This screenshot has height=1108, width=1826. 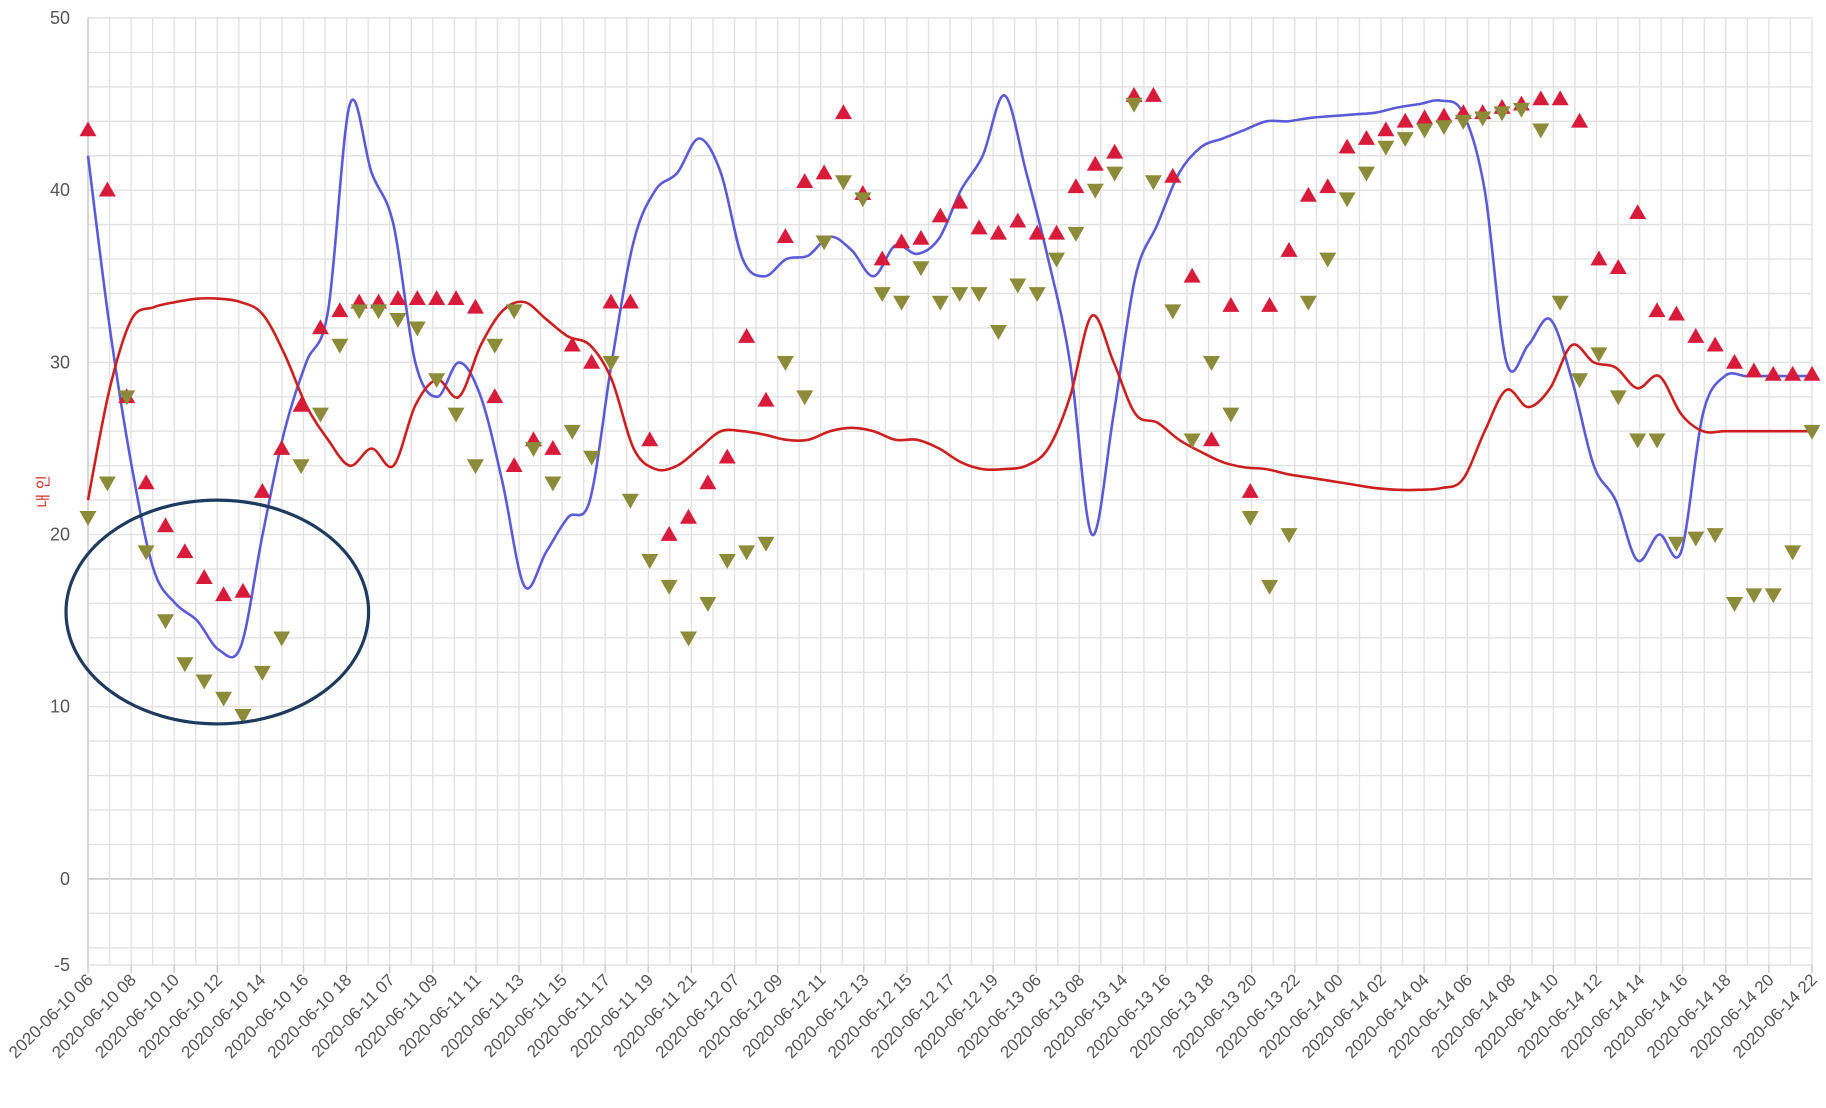 I want to click on y-axis-title: 내 인, so click(x=43, y=491).